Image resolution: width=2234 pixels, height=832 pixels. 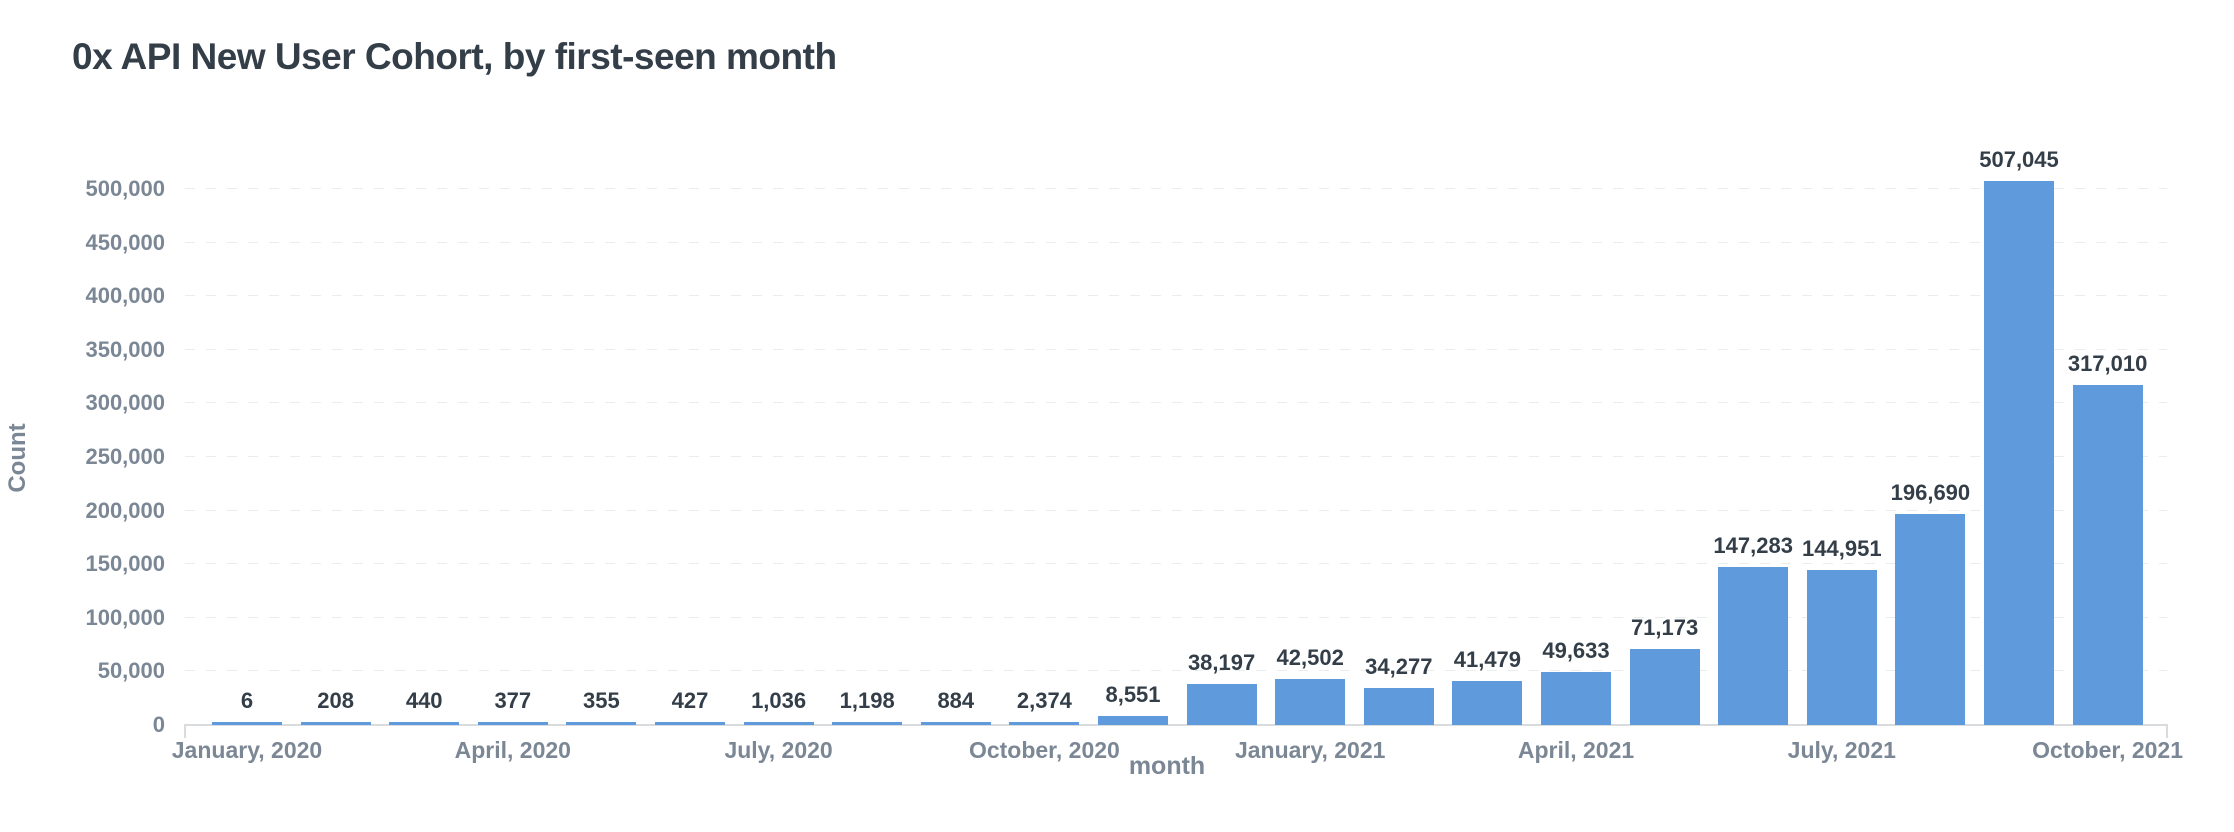 What do you see at coordinates (1753, 546) in the screenshot?
I see `bar-value-label: 147,283` at bounding box center [1753, 546].